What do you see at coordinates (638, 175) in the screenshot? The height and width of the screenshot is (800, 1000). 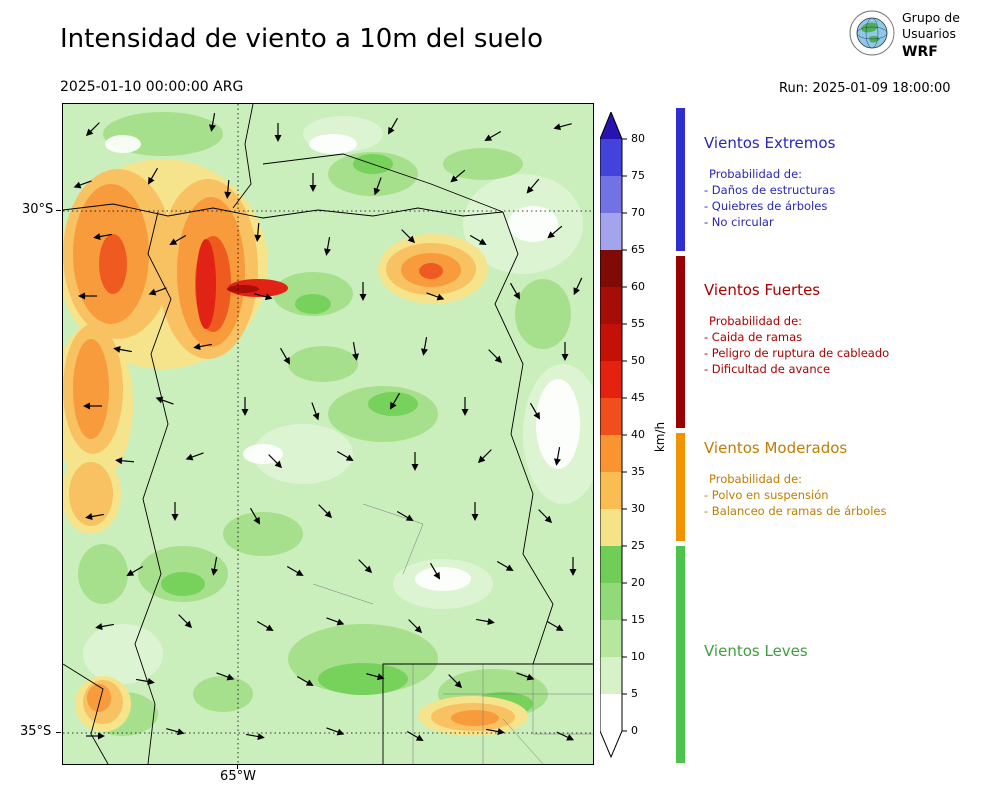 I see `colorbar-tick: 75` at bounding box center [638, 175].